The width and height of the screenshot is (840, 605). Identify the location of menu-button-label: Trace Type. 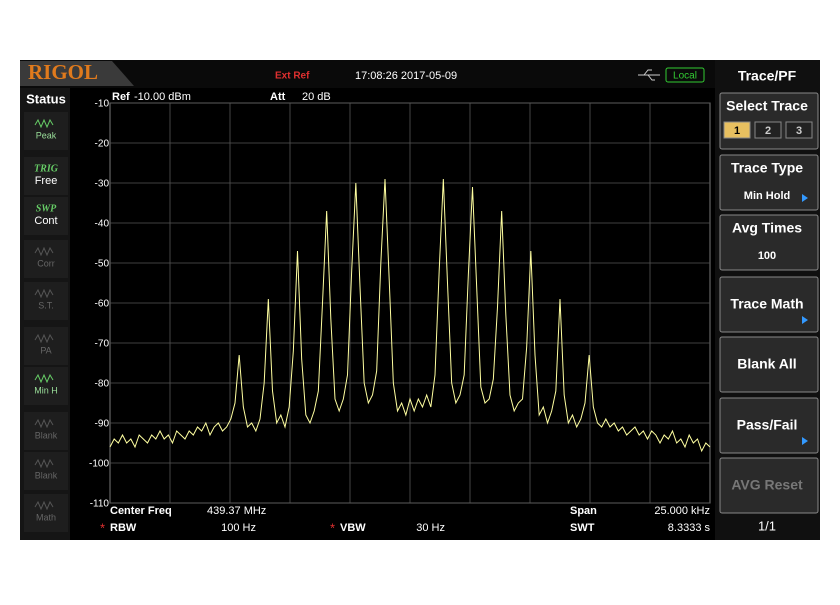
(767, 168).